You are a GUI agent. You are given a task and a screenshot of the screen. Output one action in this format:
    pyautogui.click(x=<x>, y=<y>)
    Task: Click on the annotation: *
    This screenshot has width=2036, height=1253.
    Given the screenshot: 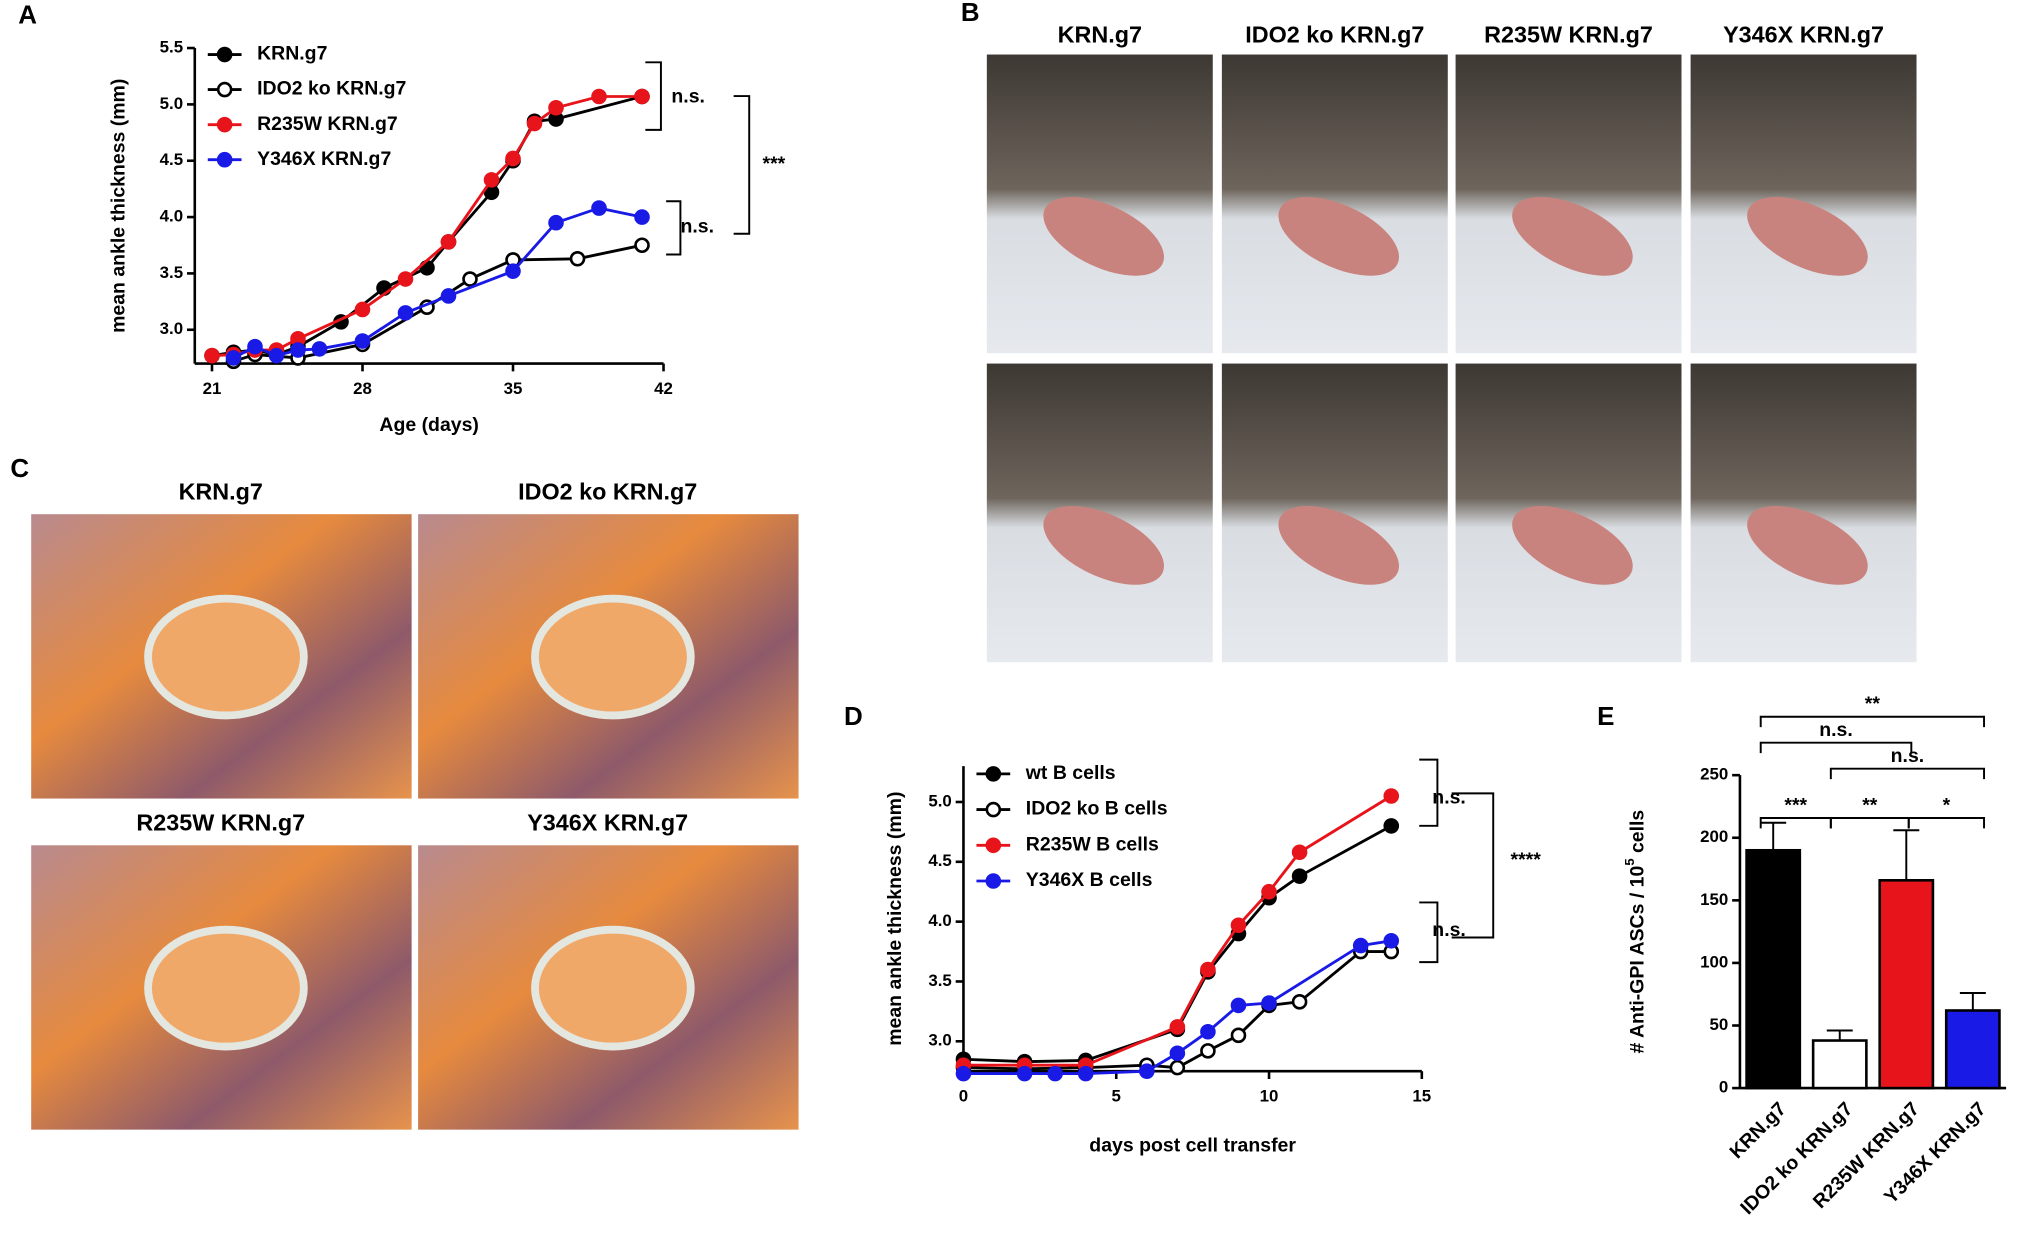 What is the action you would take?
    pyautogui.click(x=1947, y=805)
    